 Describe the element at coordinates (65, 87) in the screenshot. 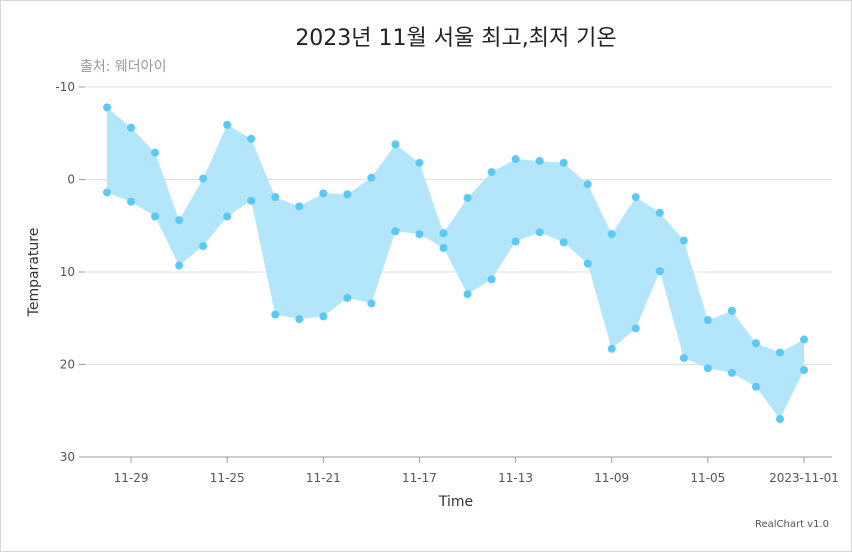

I see `y-tick-label: -10` at that location.